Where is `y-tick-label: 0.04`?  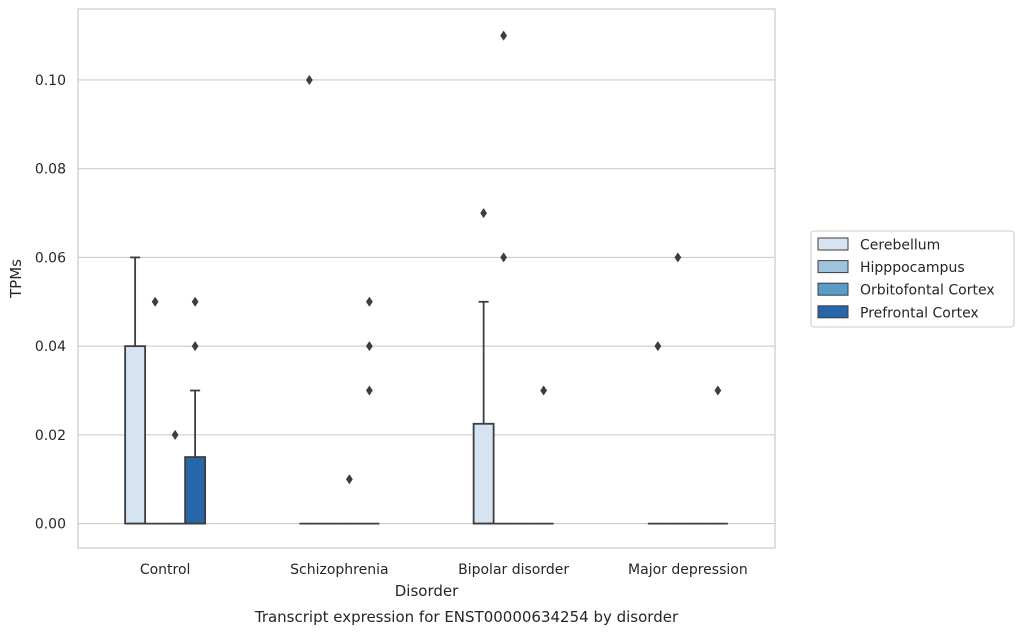 y-tick-label: 0.04 is located at coordinates (50, 347).